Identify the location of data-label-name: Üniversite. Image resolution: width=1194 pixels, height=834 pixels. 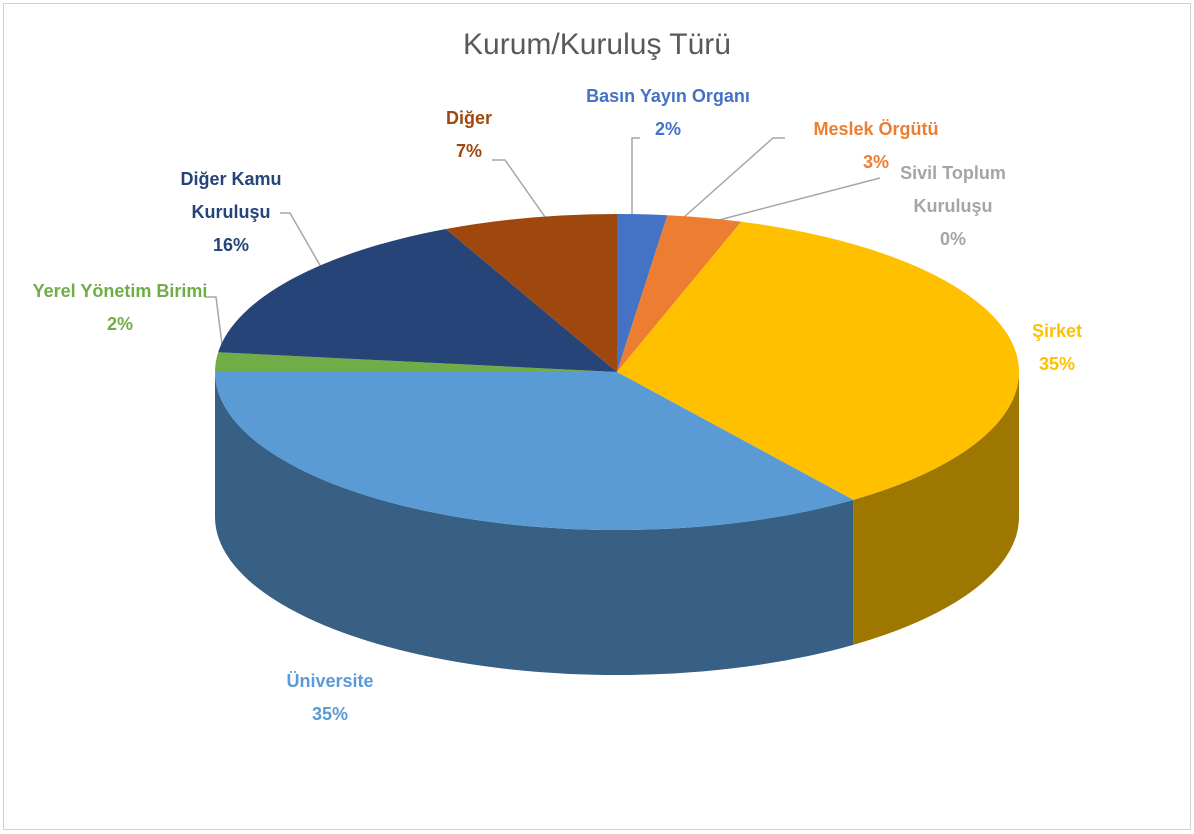
(330, 681).